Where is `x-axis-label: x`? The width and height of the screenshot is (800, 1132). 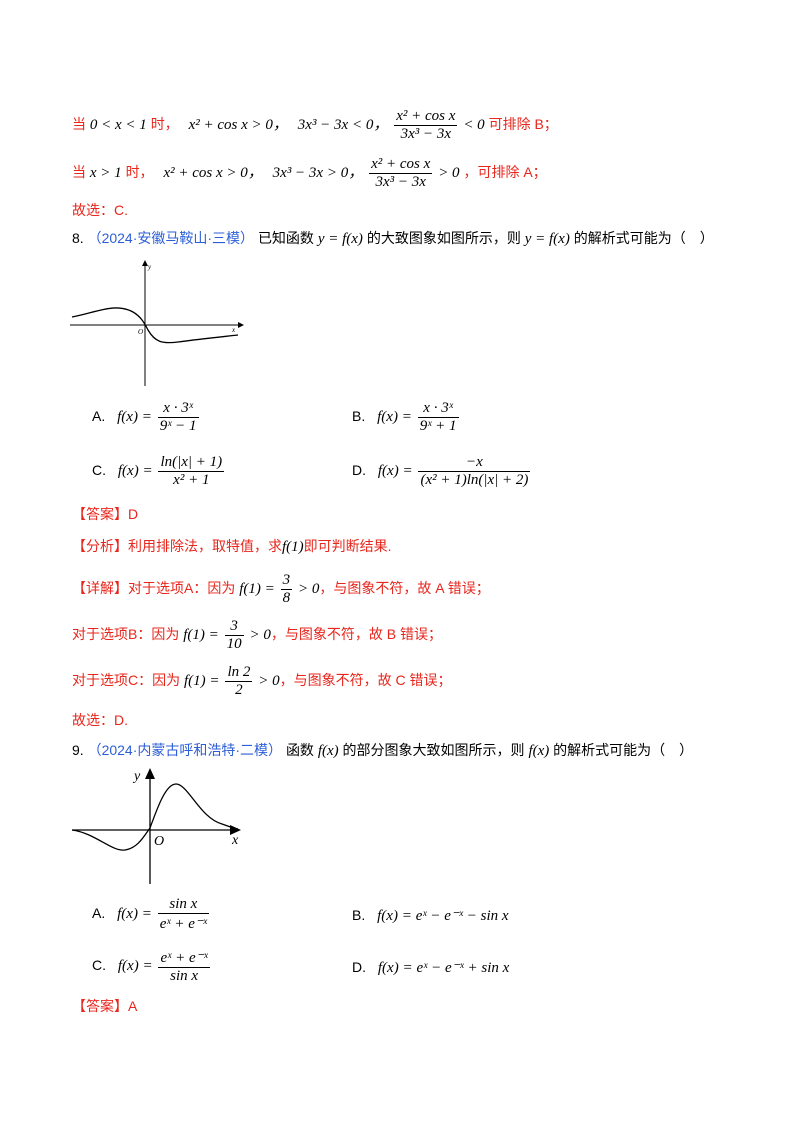 x-axis-label: x is located at coordinates (233, 330).